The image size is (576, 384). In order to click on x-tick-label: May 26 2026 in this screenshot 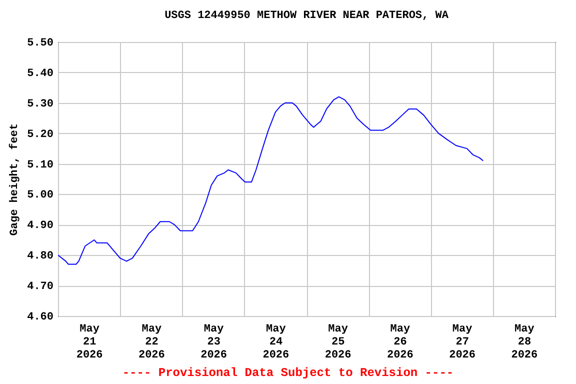, I will do `click(400, 343)`.